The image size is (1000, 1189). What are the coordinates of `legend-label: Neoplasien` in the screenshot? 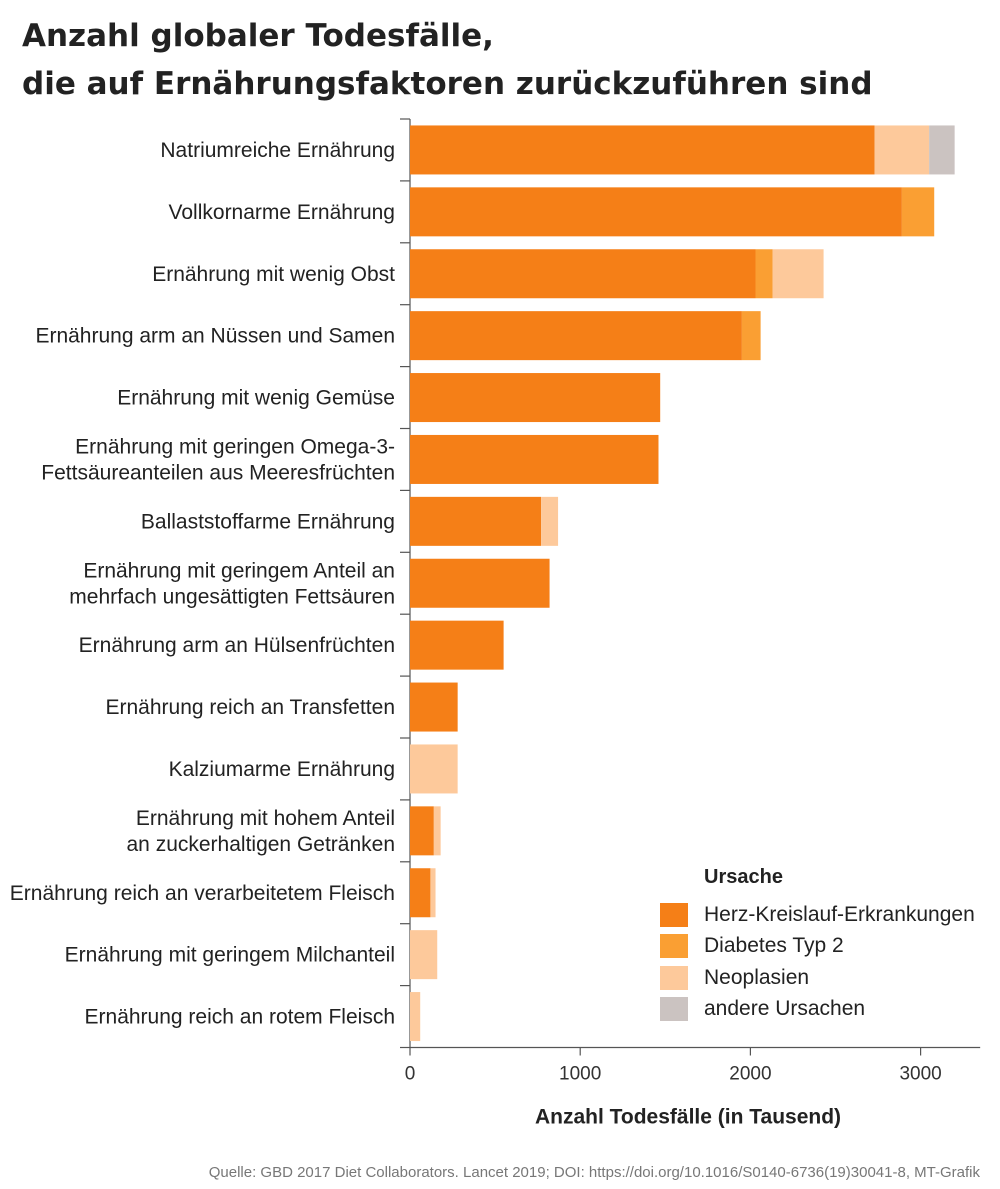 It's located at (757, 977).